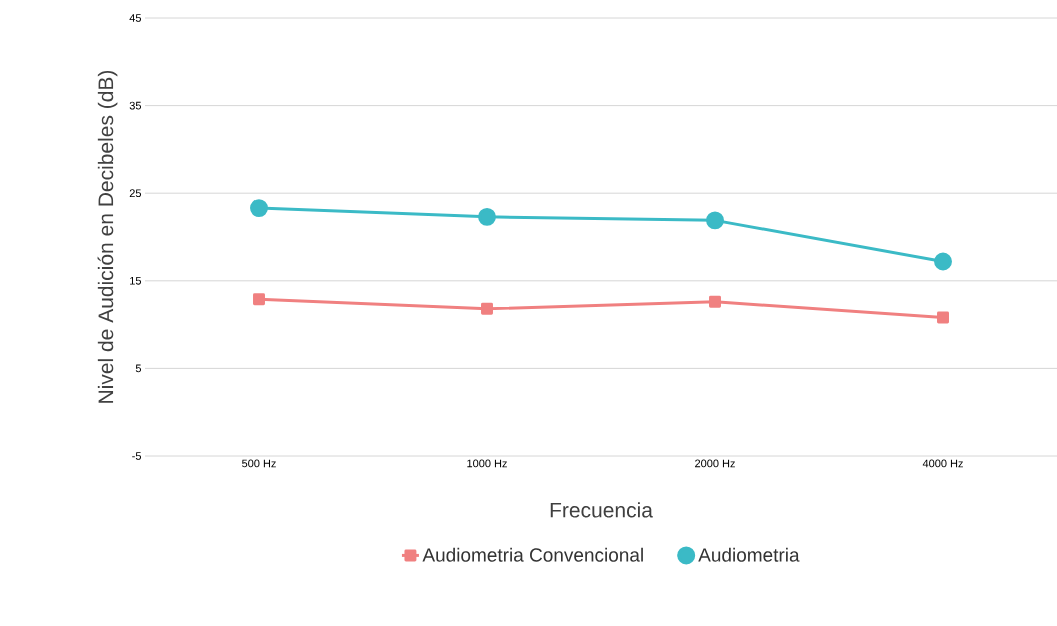 The image size is (1057, 626). Describe the element at coordinates (942, 463) in the screenshot. I see `x-tick-label: 4000 Hz` at that location.